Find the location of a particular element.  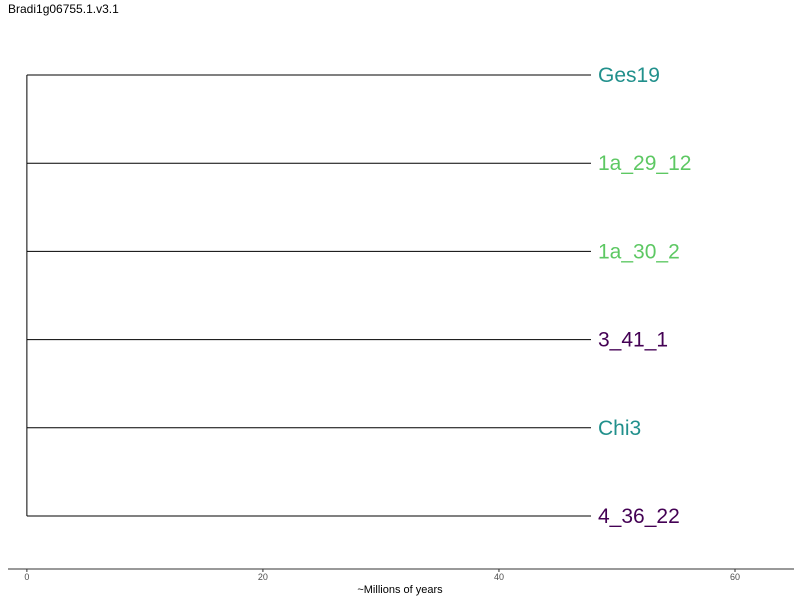

x-axis-ticks: 0 20 40 60 is located at coordinates (382, 575).